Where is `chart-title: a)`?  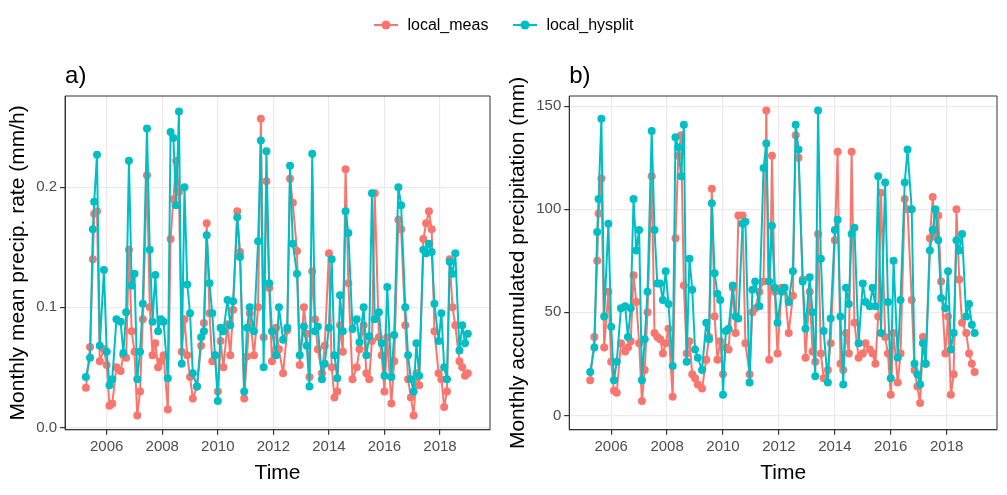
chart-title: a) is located at coordinates (76, 74).